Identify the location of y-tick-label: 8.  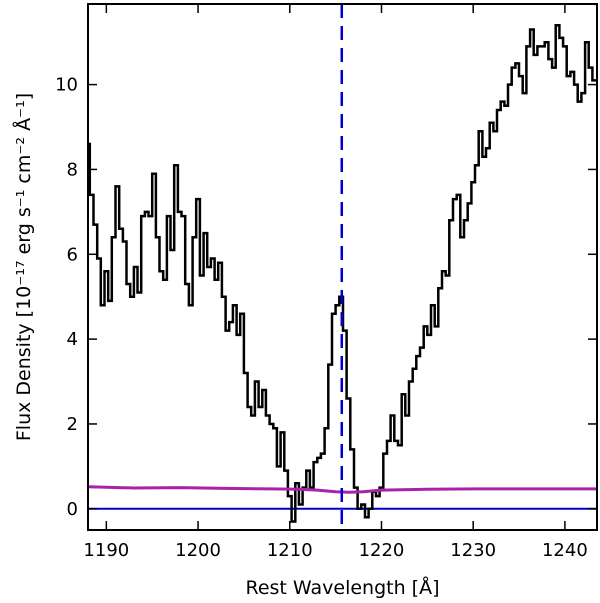
(72, 169).